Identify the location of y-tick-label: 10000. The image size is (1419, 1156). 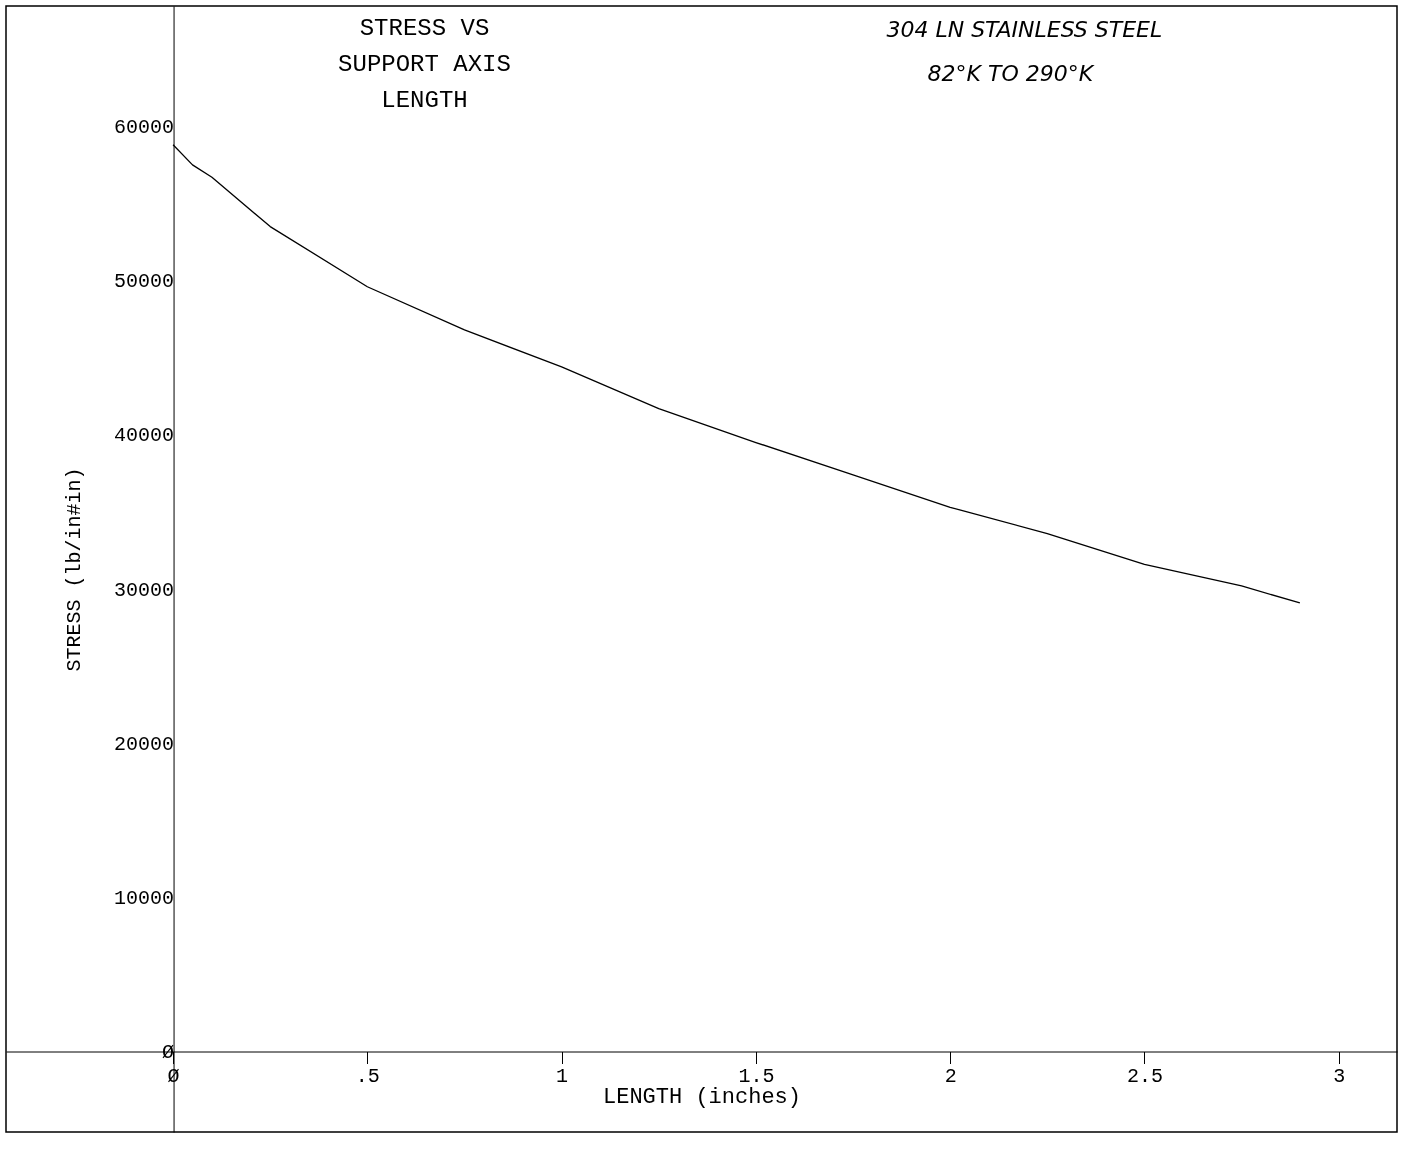
(144, 899).